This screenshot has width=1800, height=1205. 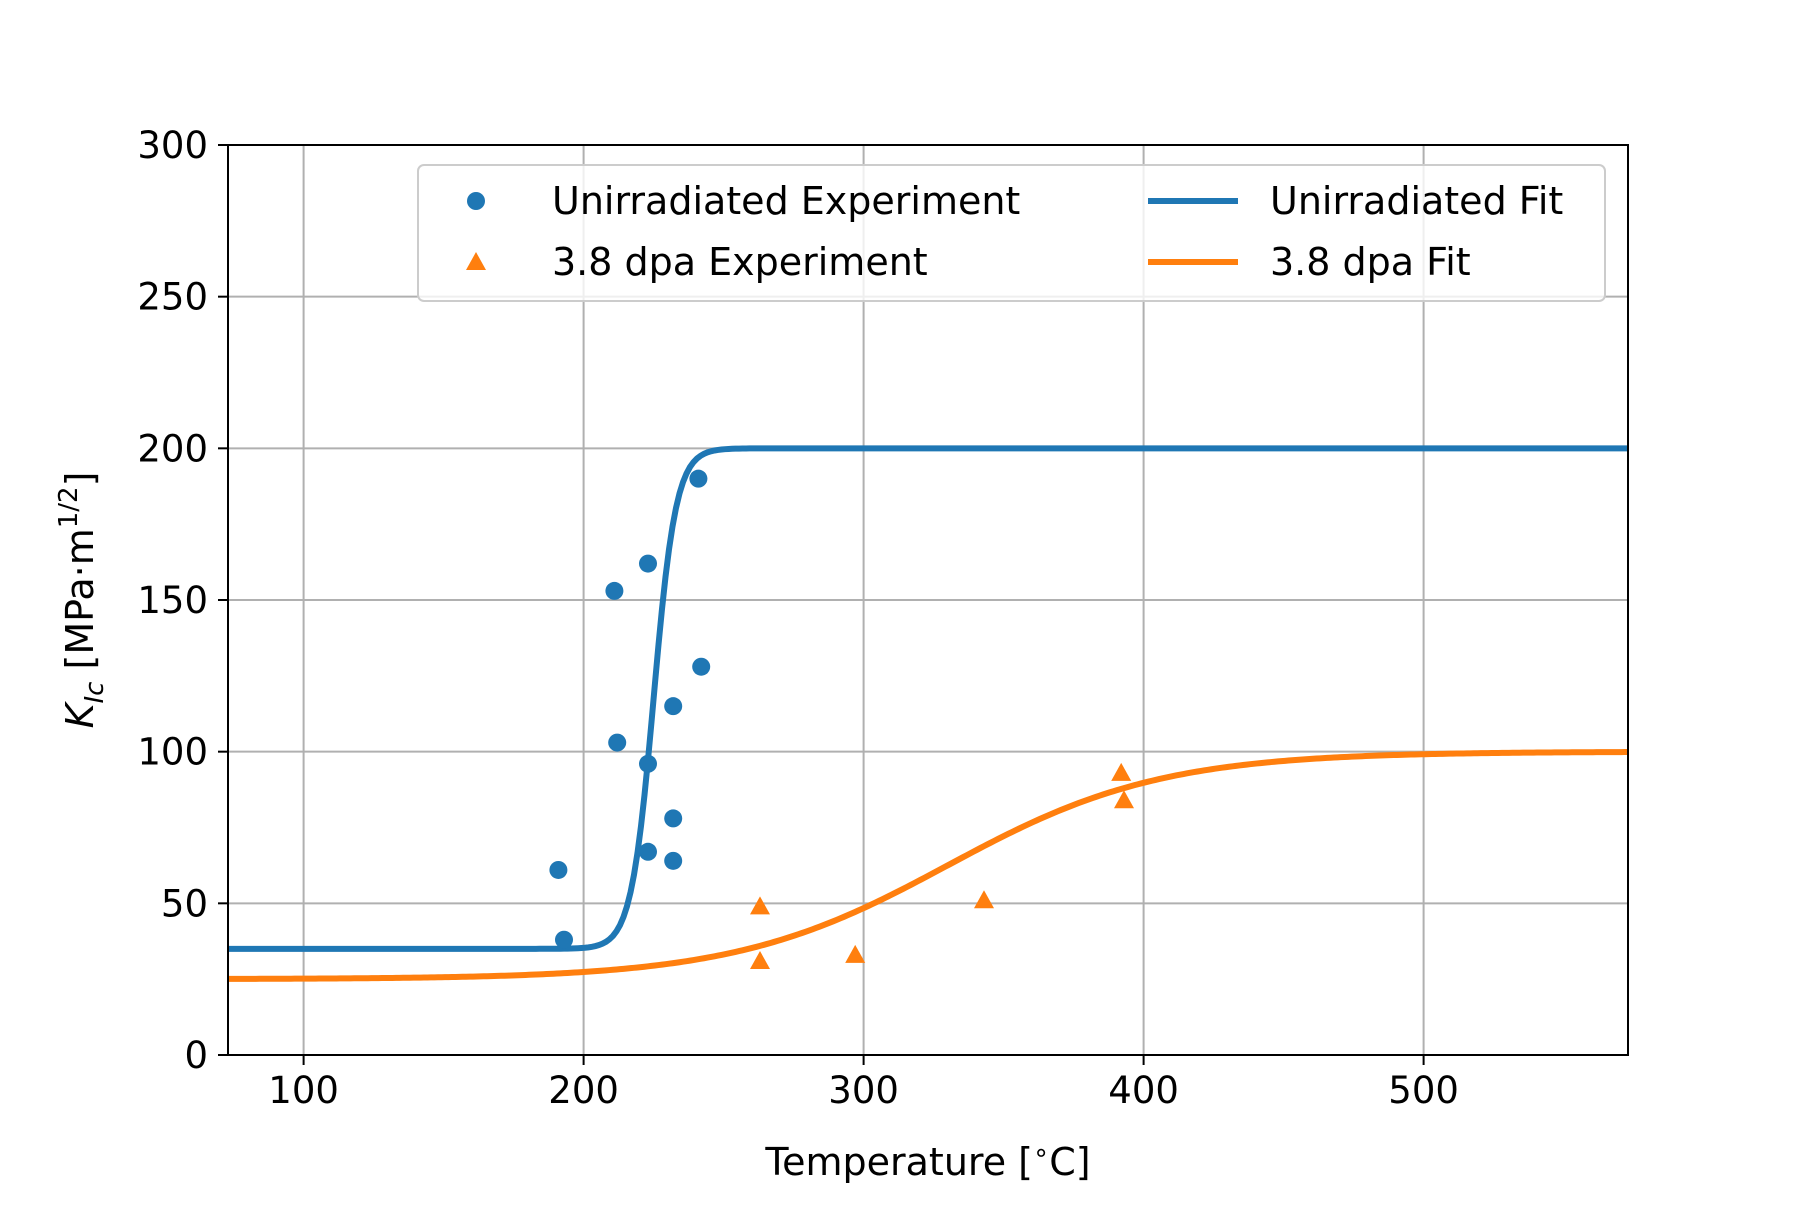 I want to click on y-tick-label: 300, so click(x=172, y=145).